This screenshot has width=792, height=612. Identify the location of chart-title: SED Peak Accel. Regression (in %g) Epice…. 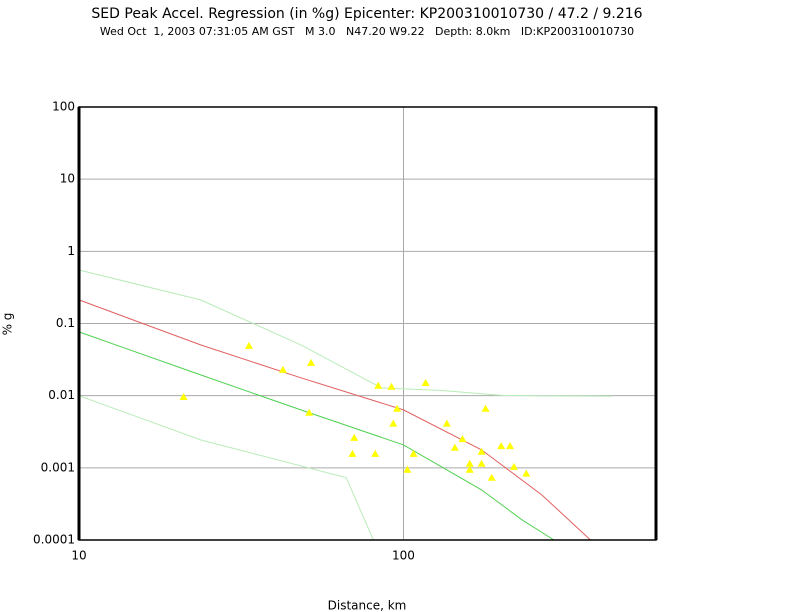
(366, 14).